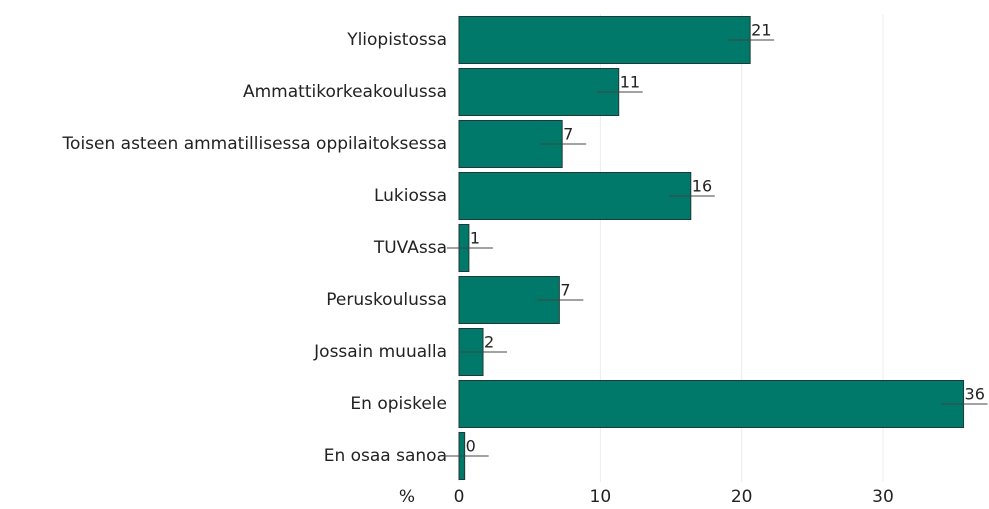 This screenshot has width=989, height=509. I want to click on y-tick-label: Peruskoulussa, so click(386, 300).